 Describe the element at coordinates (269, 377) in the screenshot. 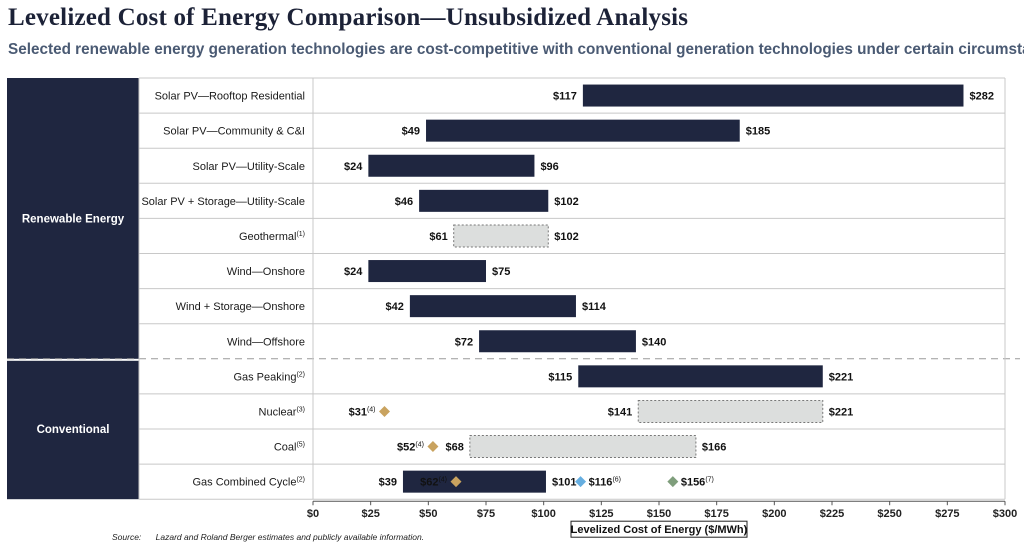

I see `category-label: Gas Peaking(2)` at that location.